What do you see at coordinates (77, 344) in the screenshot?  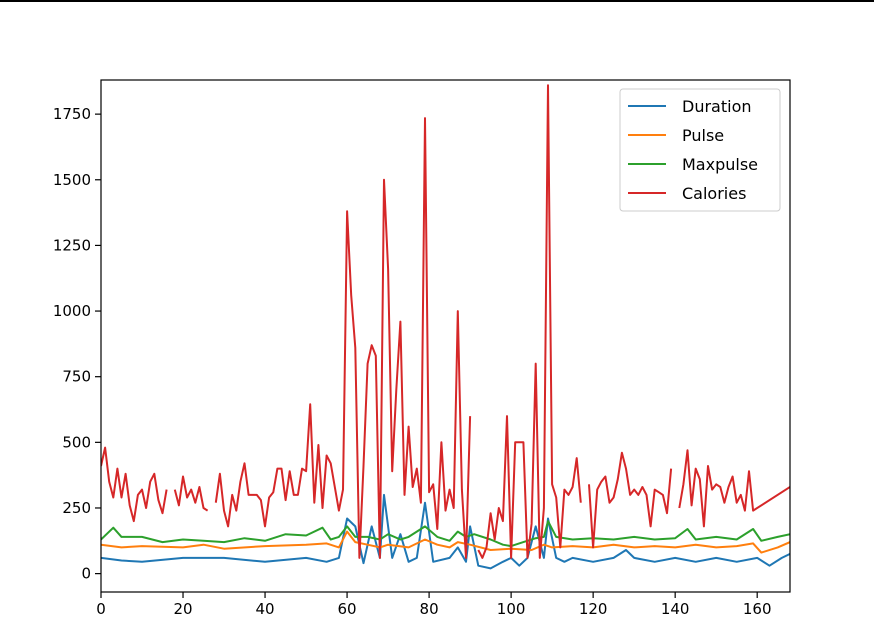 I see `y-axis: 0 250 500 750 1000 1250 1500 1750` at bounding box center [77, 344].